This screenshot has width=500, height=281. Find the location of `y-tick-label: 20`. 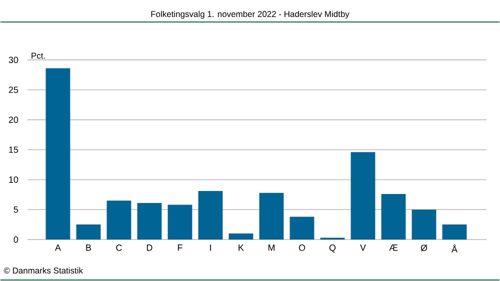

y-tick-label: 20 is located at coordinates (13, 119).